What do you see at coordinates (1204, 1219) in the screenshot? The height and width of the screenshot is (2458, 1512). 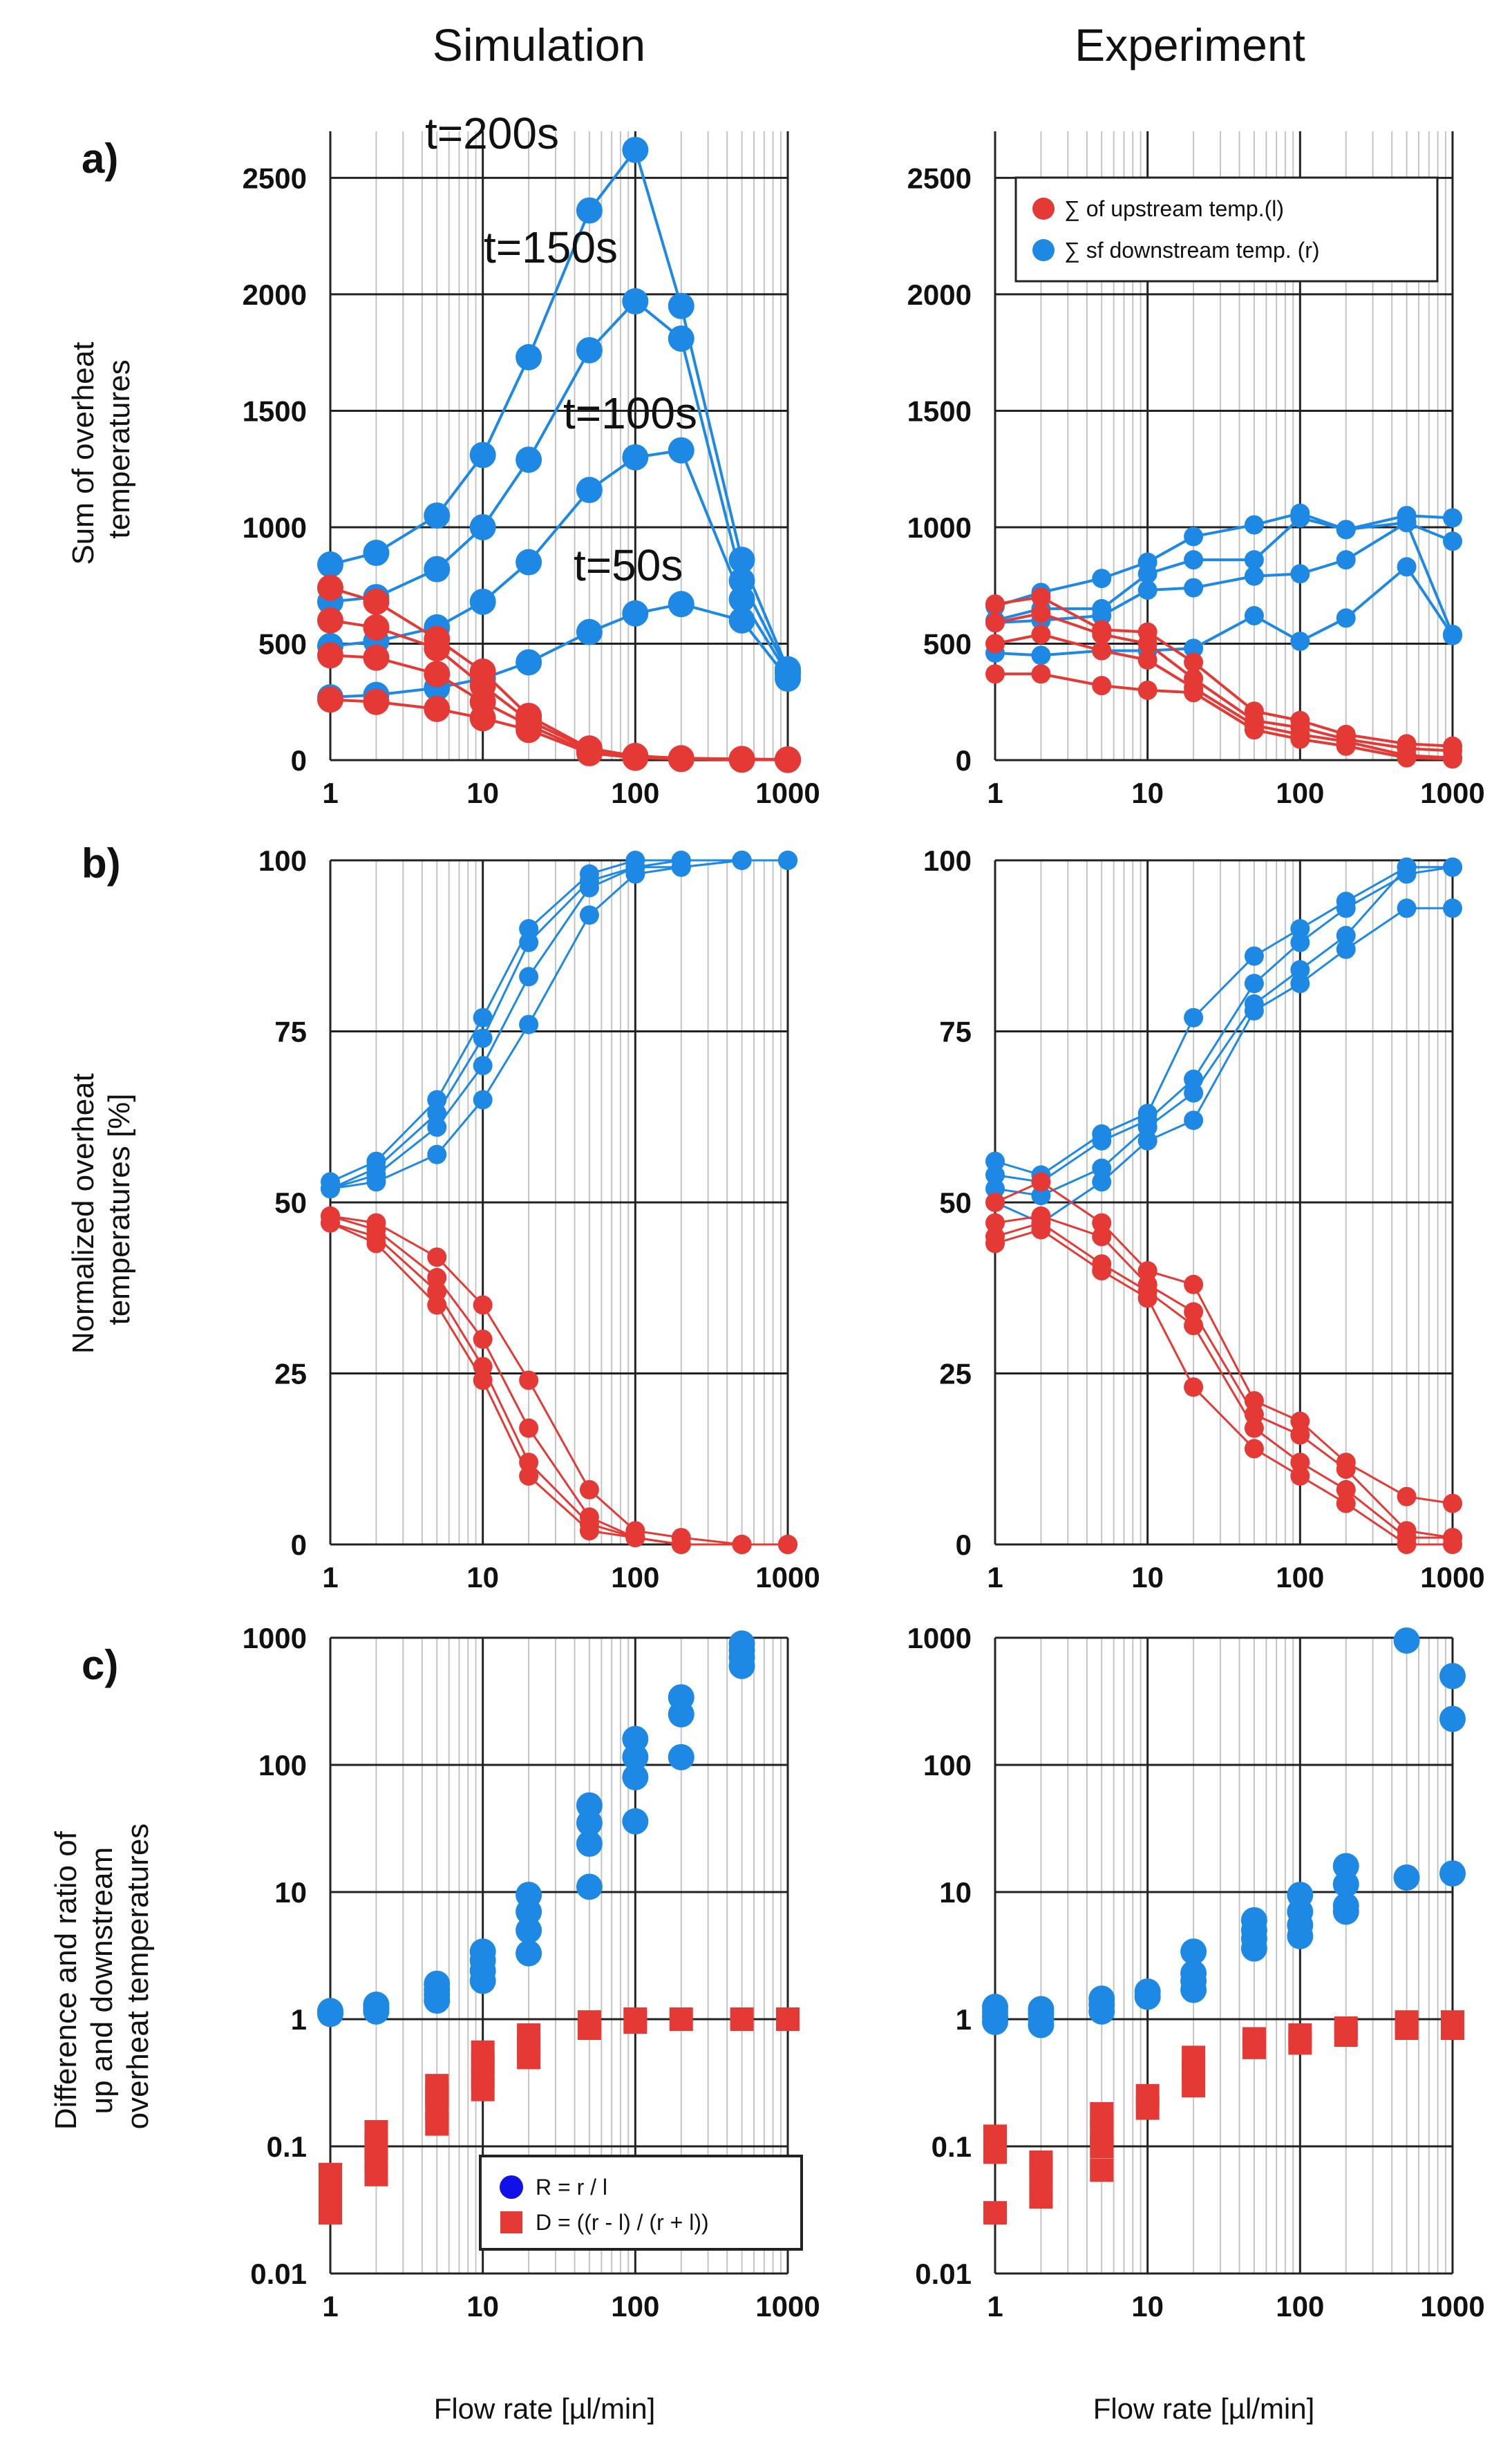 I see `panel-b-experiment: 1 10 100 1000 0 25 50 75 100` at bounding box center [1204, 1219].